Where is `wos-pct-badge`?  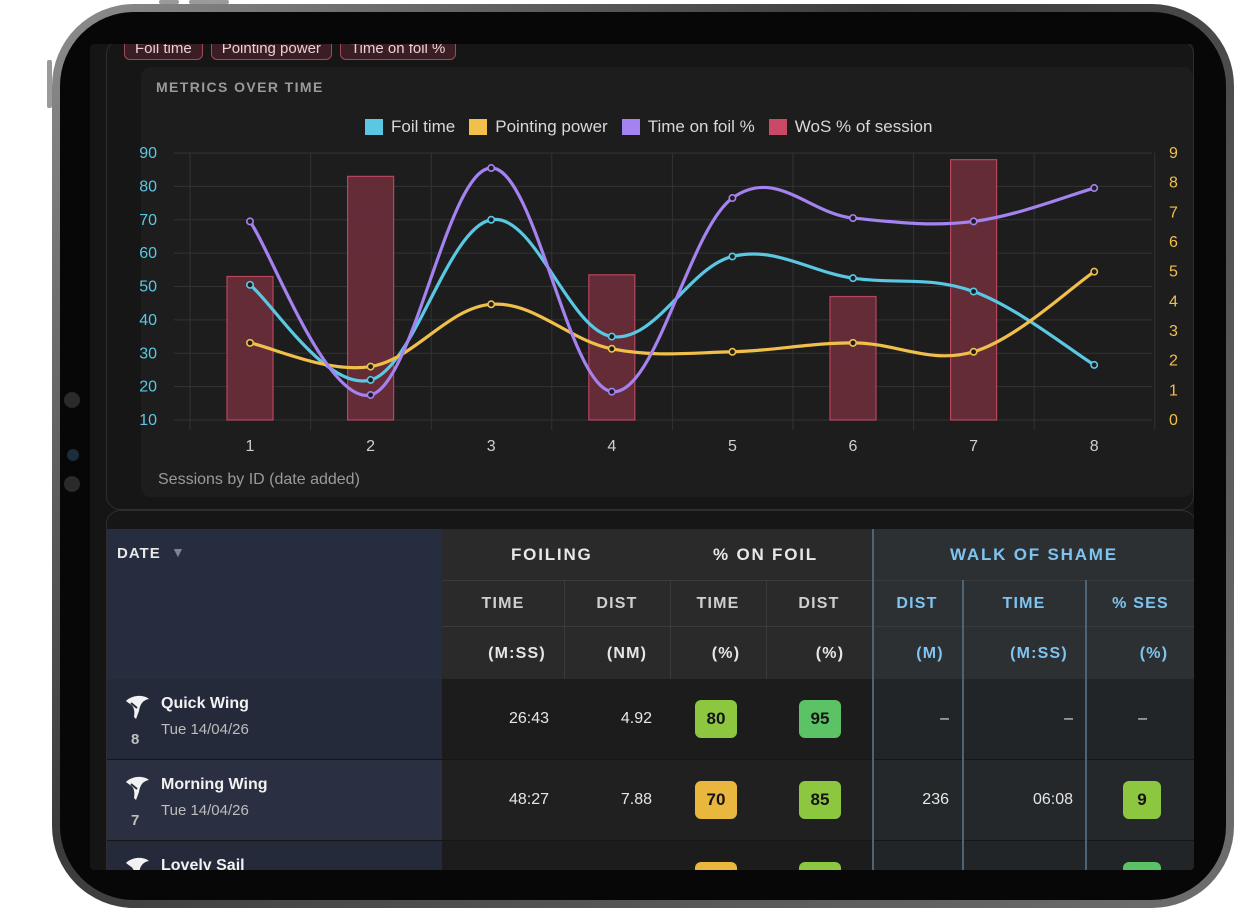
wos-pct-badge is located at coordinates (1142, 866).